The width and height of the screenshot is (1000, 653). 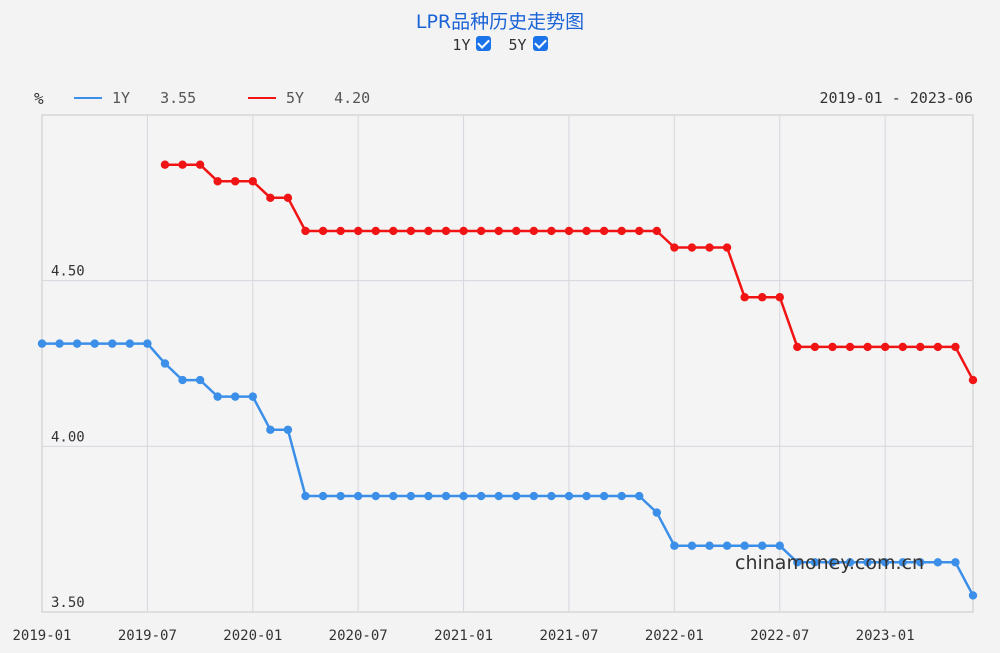 I want to click on legend-5y-name: 5Y, so click(x=295, y=98).